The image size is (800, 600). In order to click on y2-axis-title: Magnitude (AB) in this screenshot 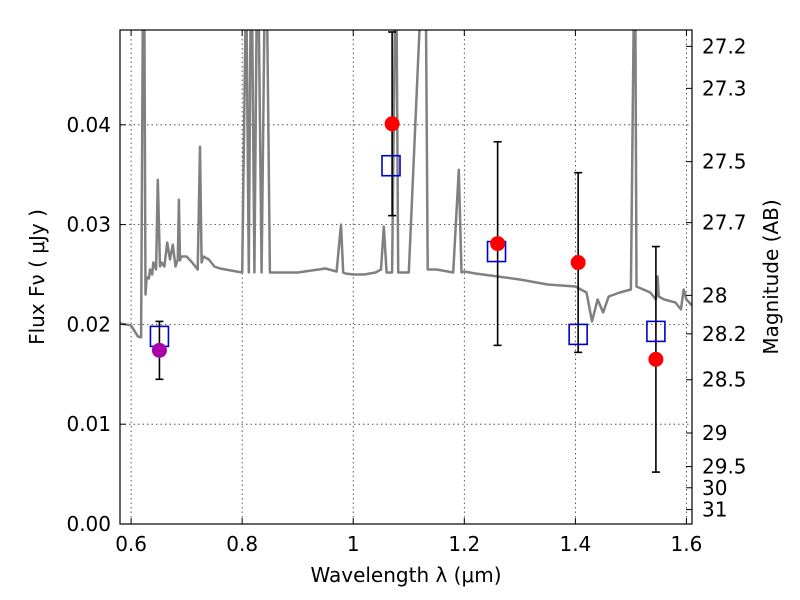, I will do `click(771, 276)`.